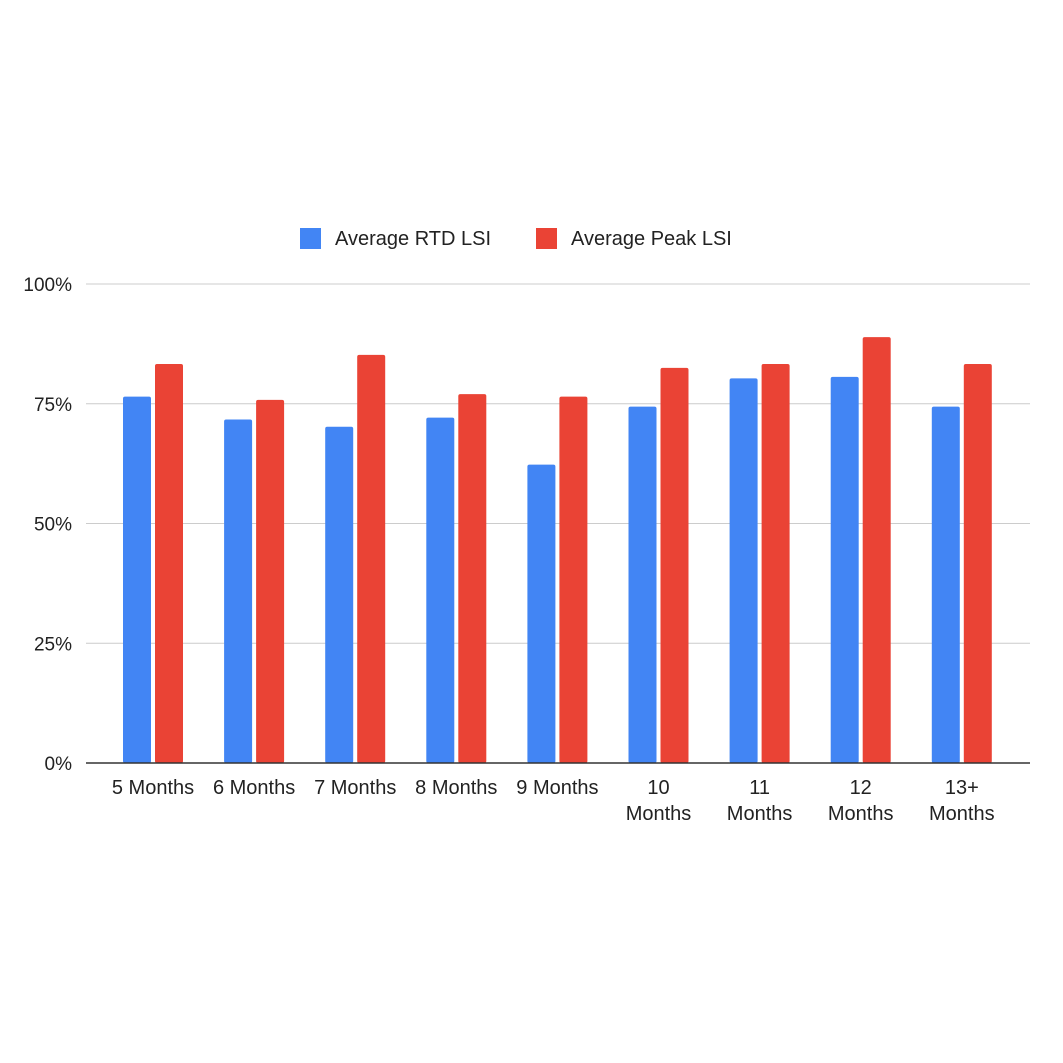 The image size is (1063, 1063). What do you see at coordinates (759, 788) in the screenshot?
I see `x-category-label: 11` at bounding box center [759, 788].